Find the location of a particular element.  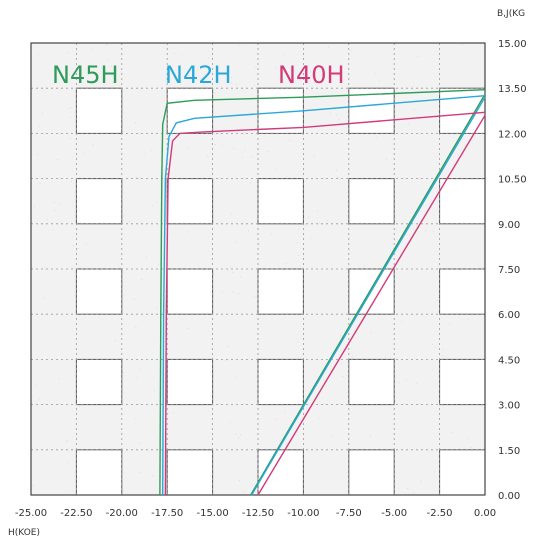

x-tick-label: -12.50 is located at coordinates (258, 513).